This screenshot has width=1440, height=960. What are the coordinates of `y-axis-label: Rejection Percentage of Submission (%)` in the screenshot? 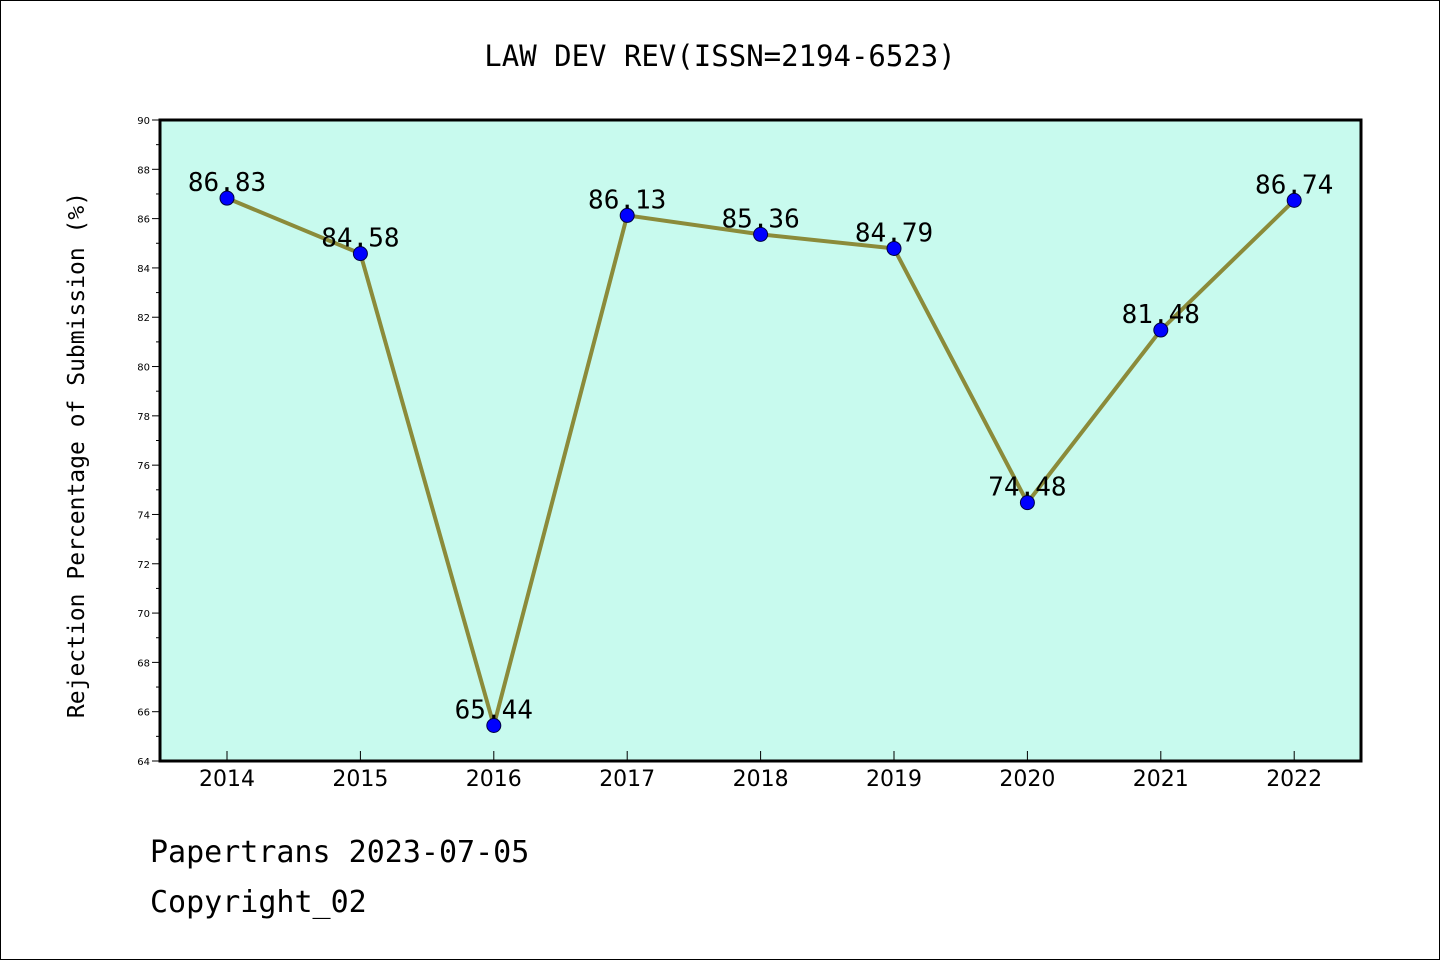 It's located at (77, 455).